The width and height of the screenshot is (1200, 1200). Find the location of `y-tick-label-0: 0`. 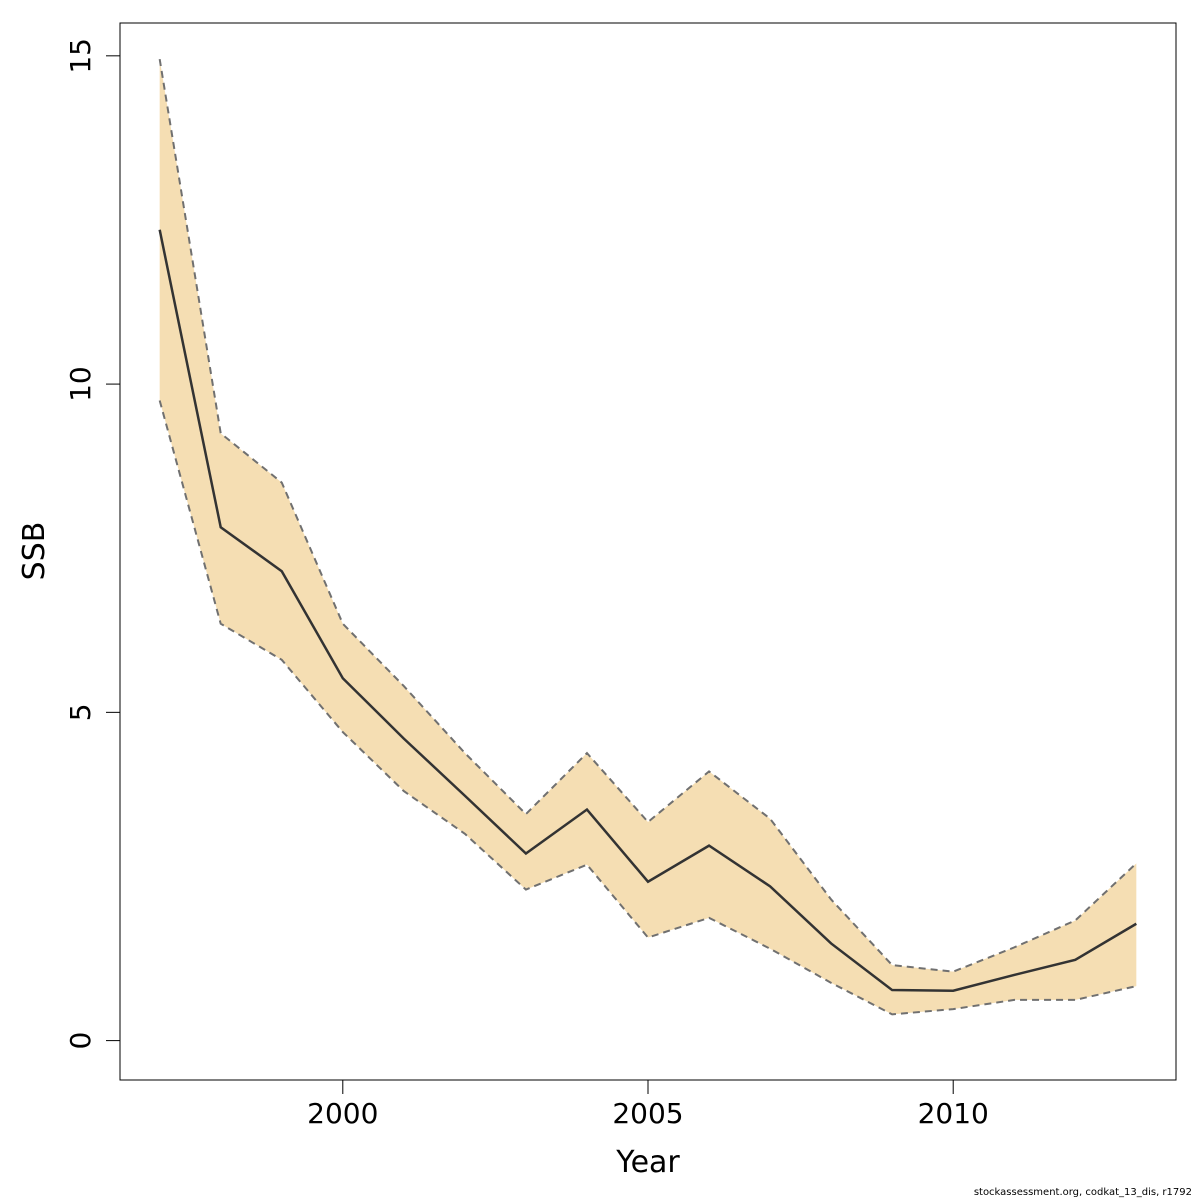

y-tick-label-0: 0 is located at coordinates (80, 1041).